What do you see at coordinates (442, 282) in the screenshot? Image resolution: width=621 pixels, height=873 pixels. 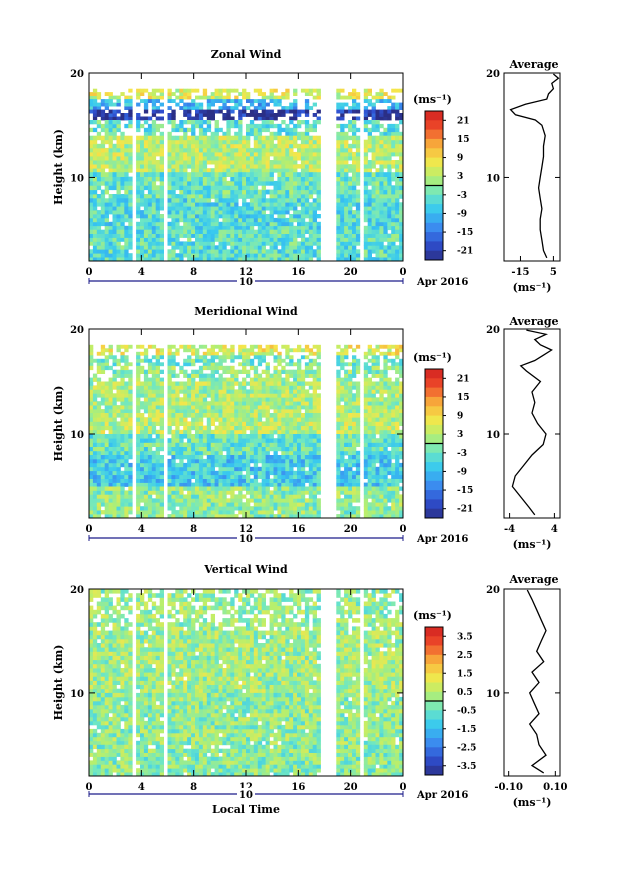 I see `month-label: Apr 2016` at bounding box center [442, 282].